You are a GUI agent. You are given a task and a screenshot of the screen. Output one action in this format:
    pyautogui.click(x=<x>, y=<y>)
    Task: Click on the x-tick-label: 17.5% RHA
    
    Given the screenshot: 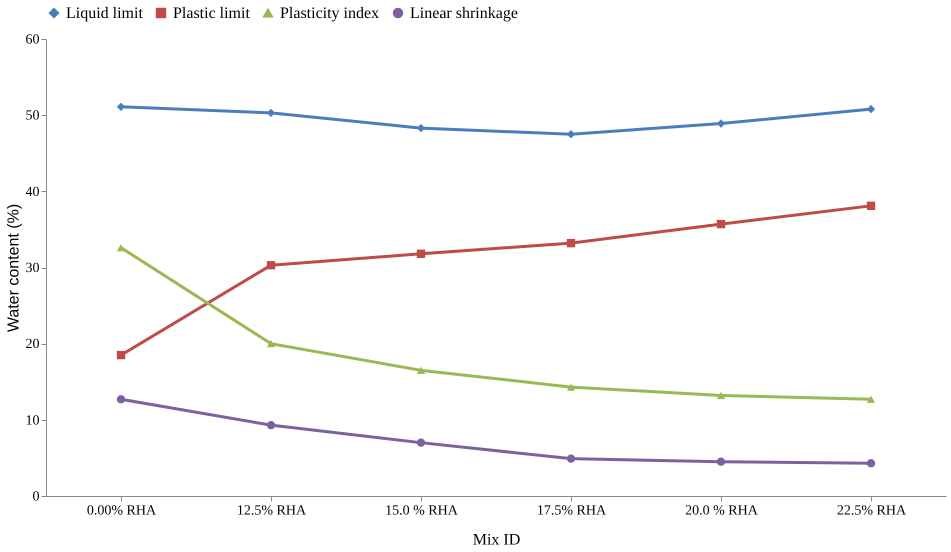 What is the action you would take?
    pyautogui.click(x=571, y=511)
    